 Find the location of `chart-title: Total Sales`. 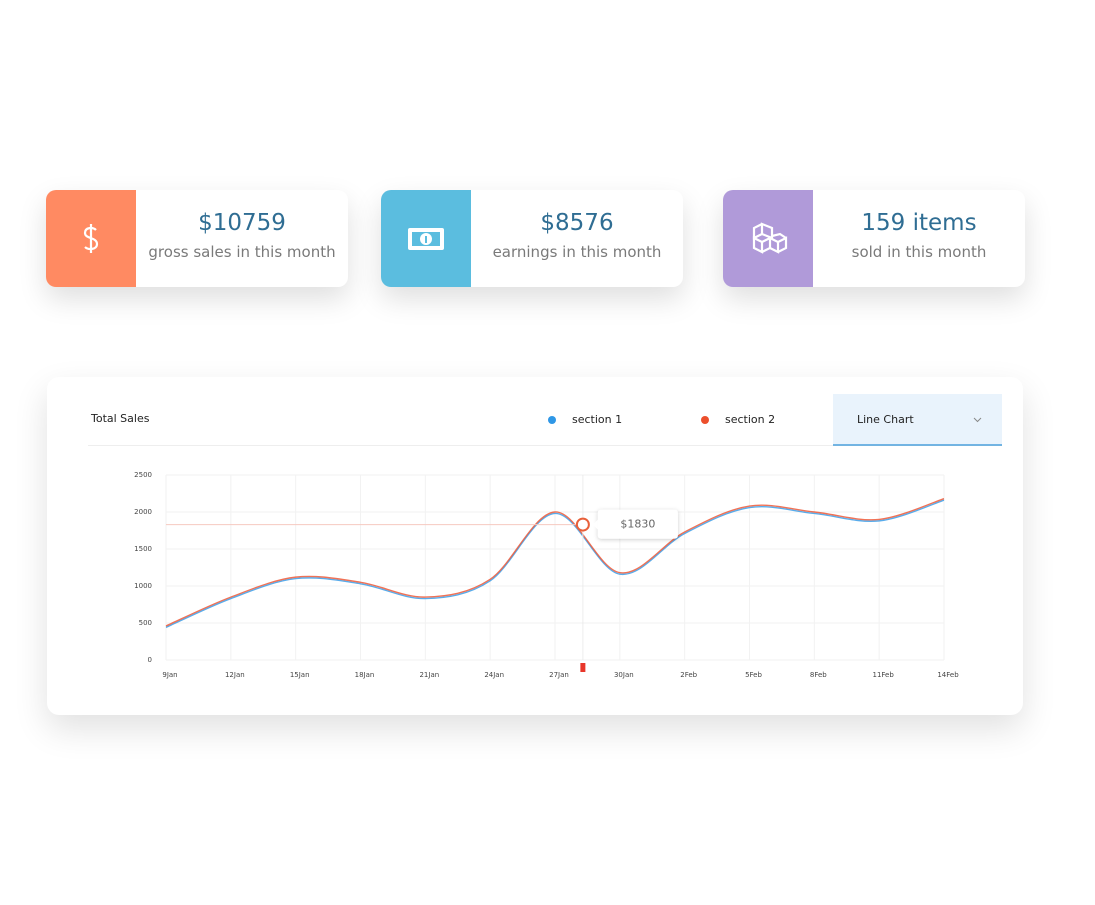

chart-title: Total Sales is located at coordinates (120, 418).